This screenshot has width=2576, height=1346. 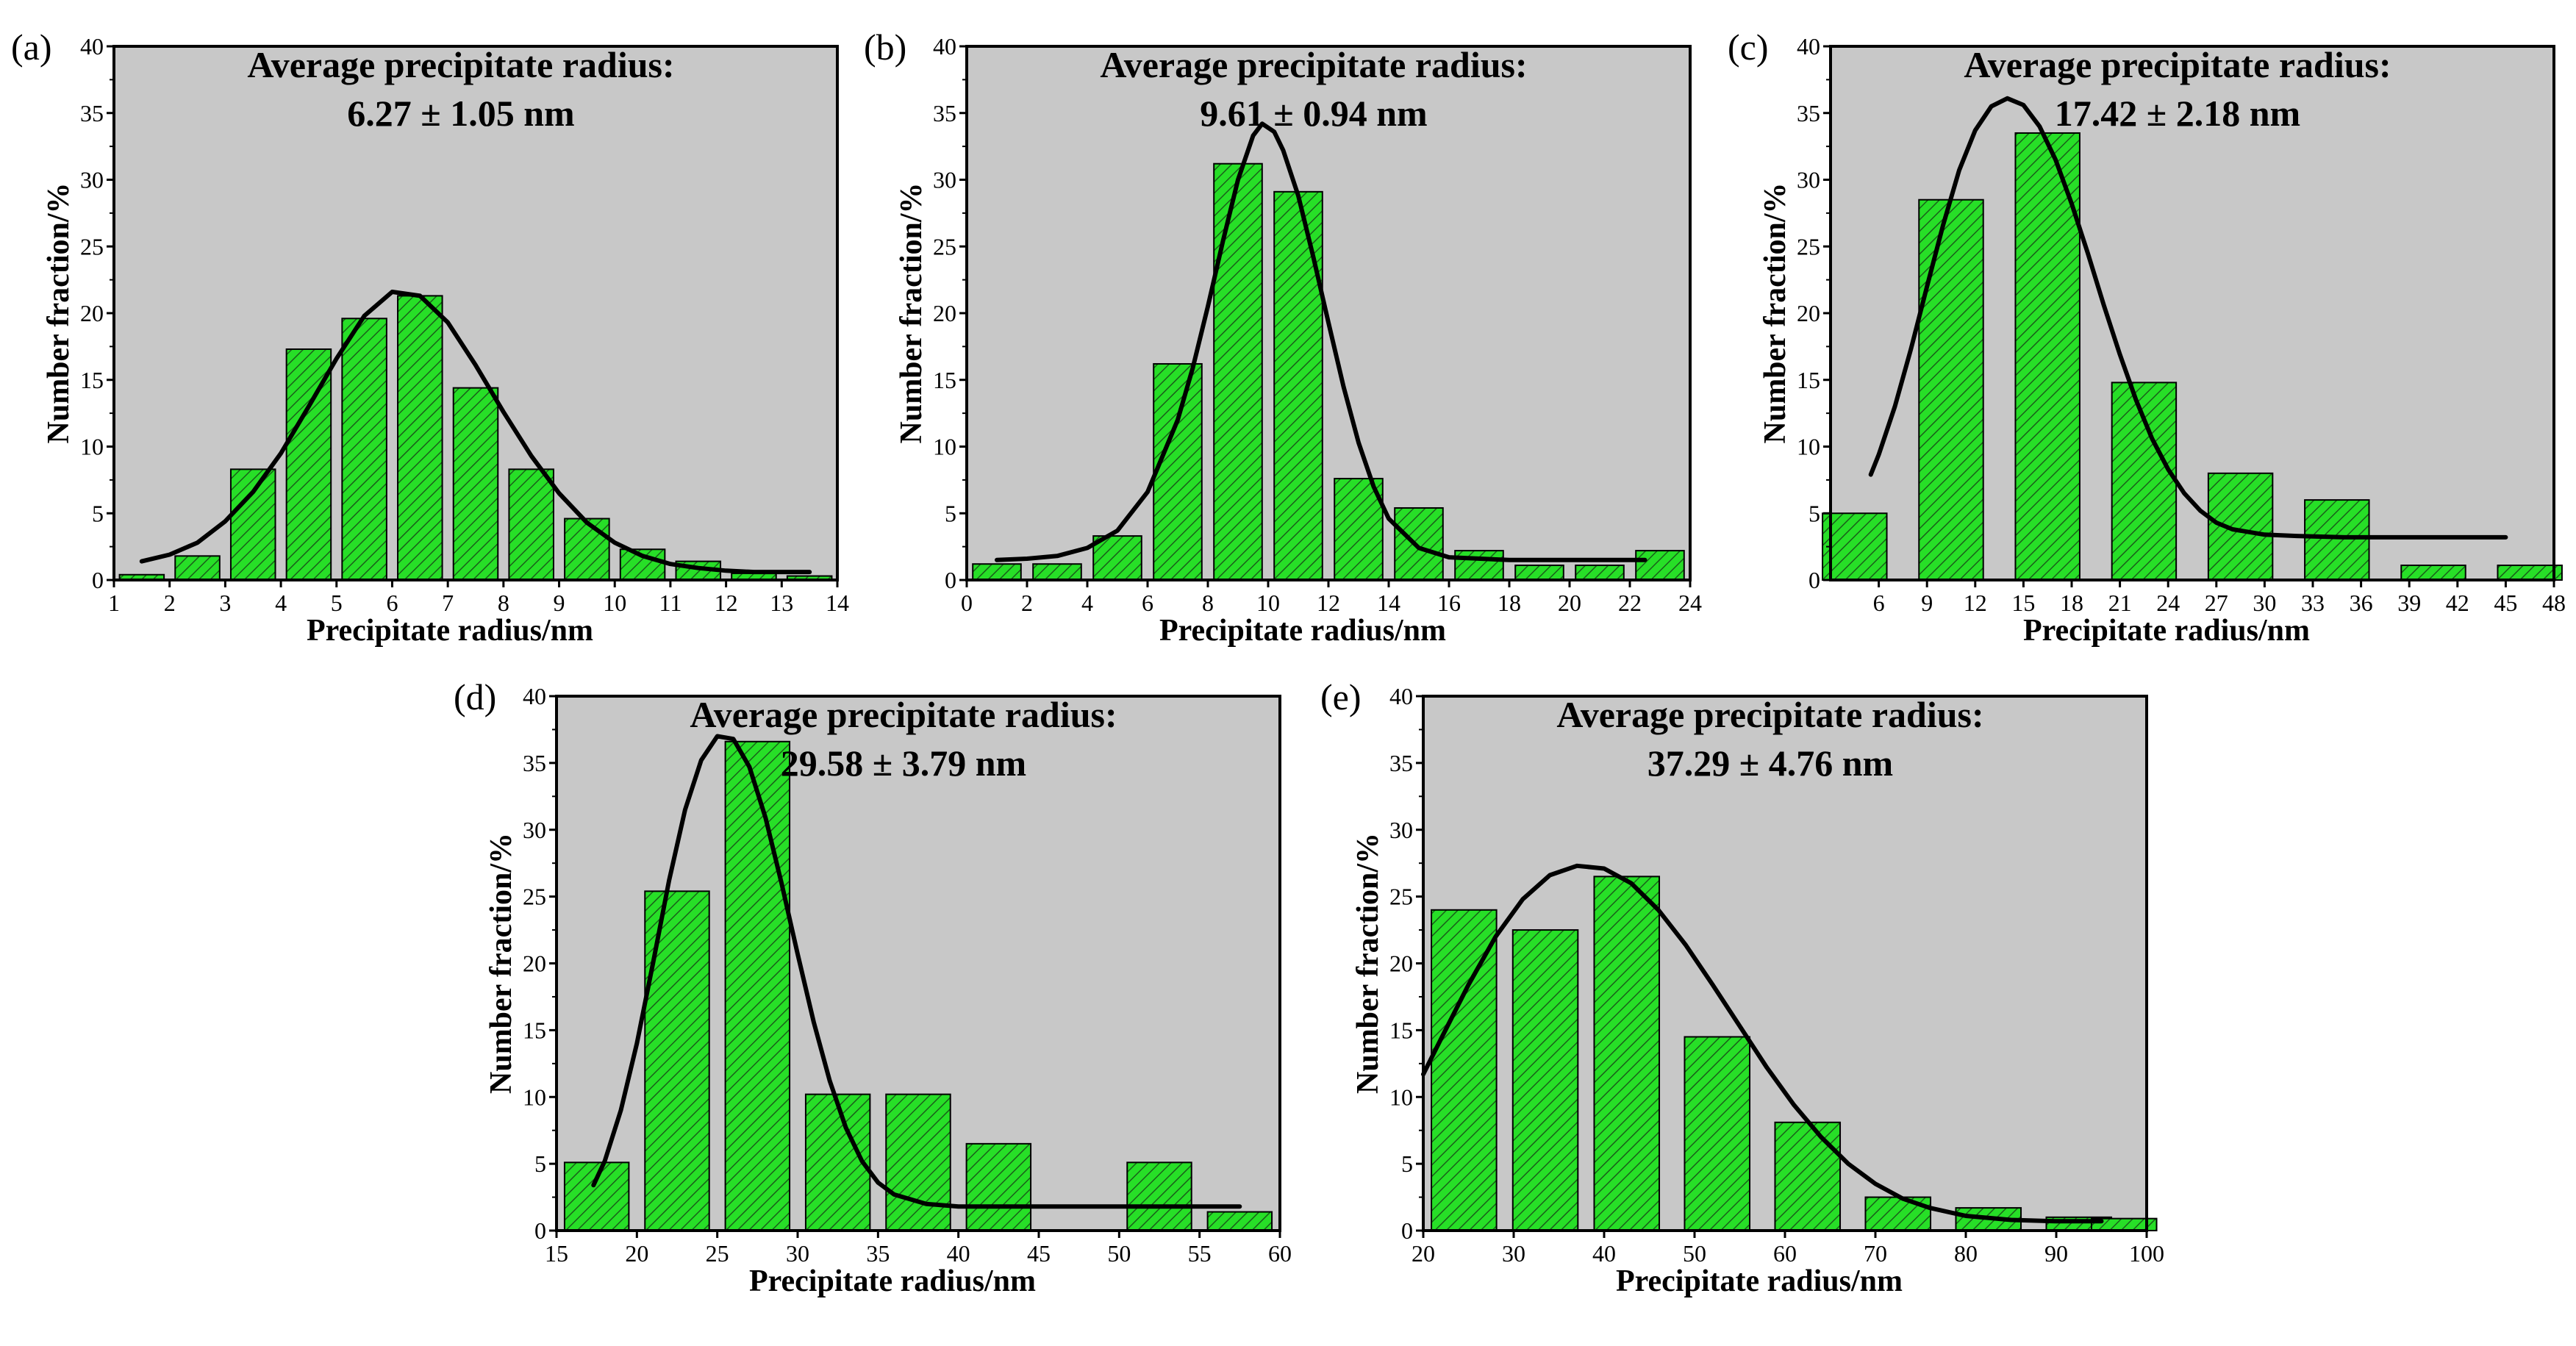 I want to click on x-tick-label: 2, so click(x=170, y=603).